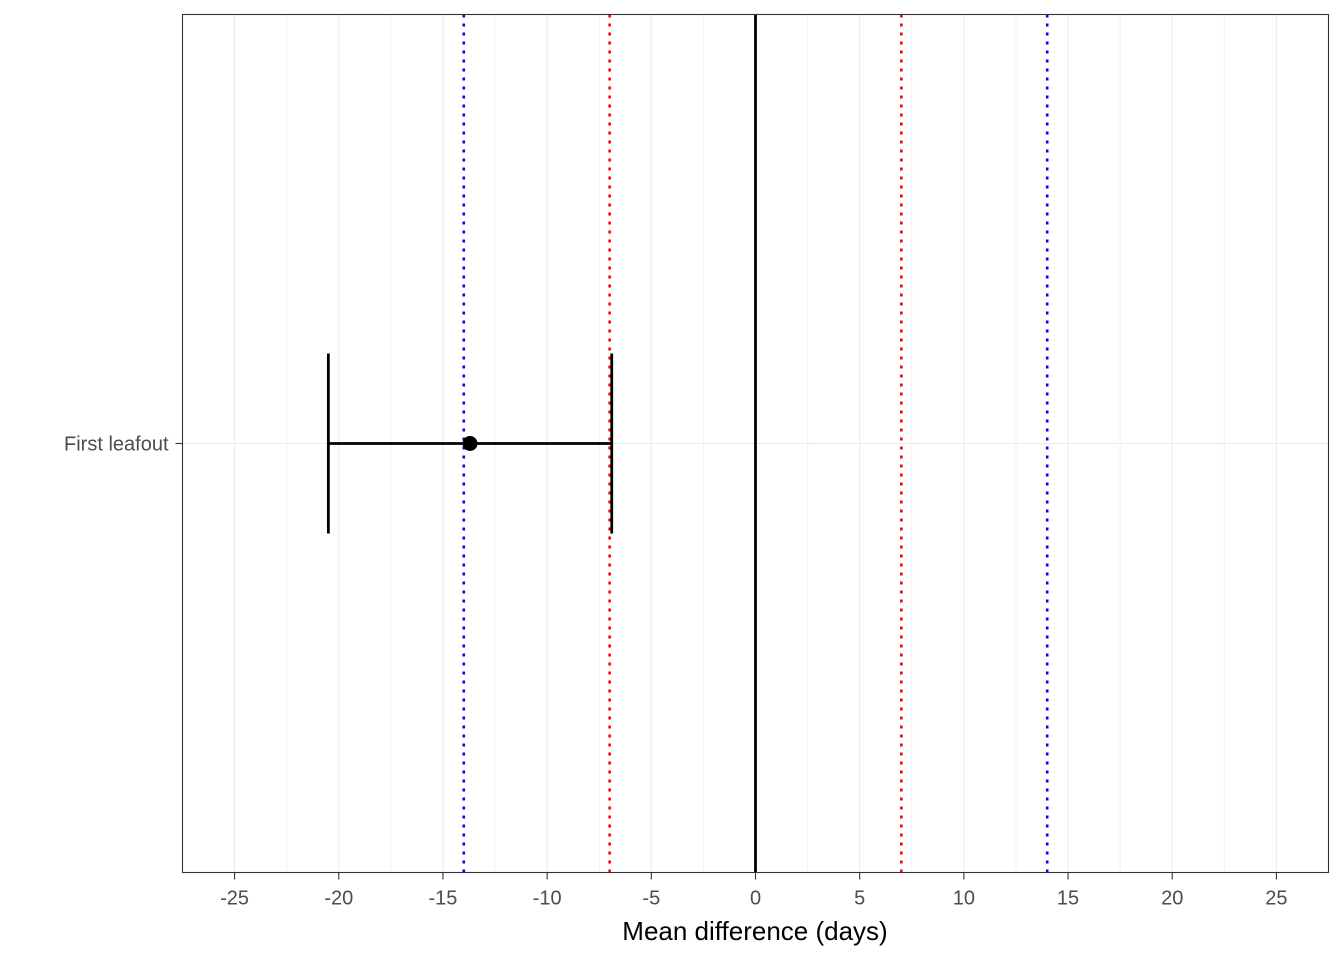 This screenshot has height=960, width=1344. I want to click on x-tick-label: -25, so click(234, 899).